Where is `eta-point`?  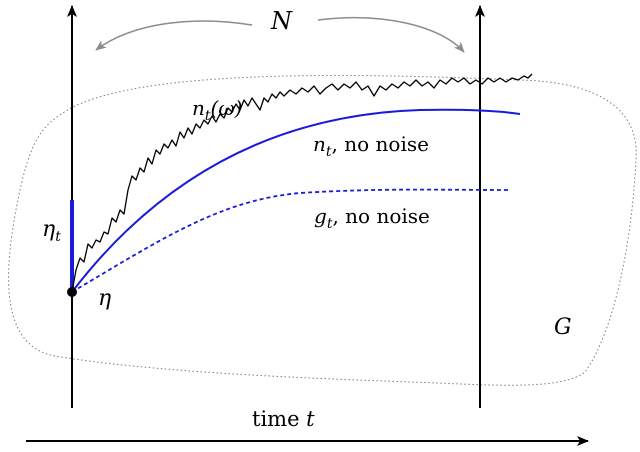 eta-point is located at coordinates (72, 292).